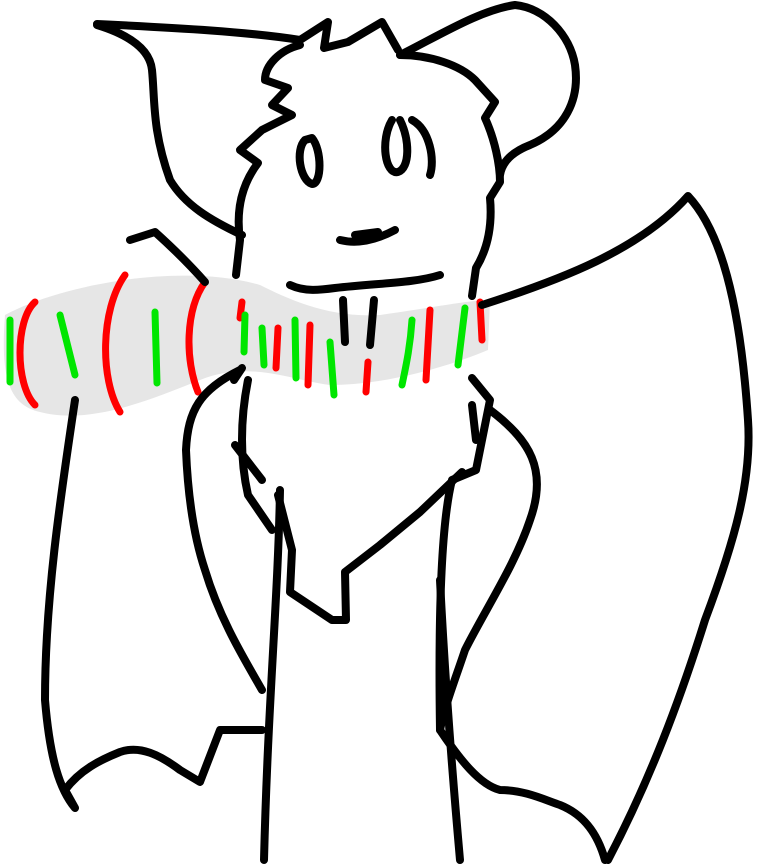 Image resolution: width=768 pixels, height=866 pixels. What do you see at coordinates (268, 160) in the screenshot?
I see `head-left` at bounding box center [268, 160].